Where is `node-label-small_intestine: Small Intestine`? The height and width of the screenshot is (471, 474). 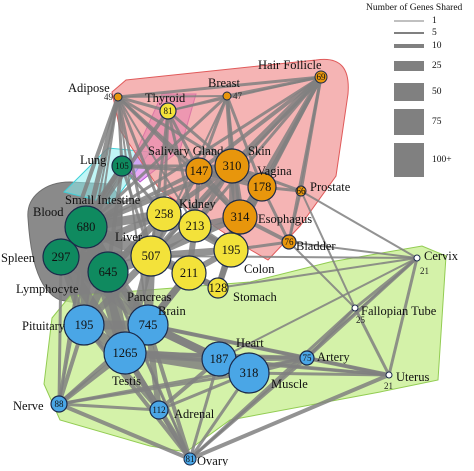
node-label-small_intestine: Small Intestine is located at coordinates (103, 200).